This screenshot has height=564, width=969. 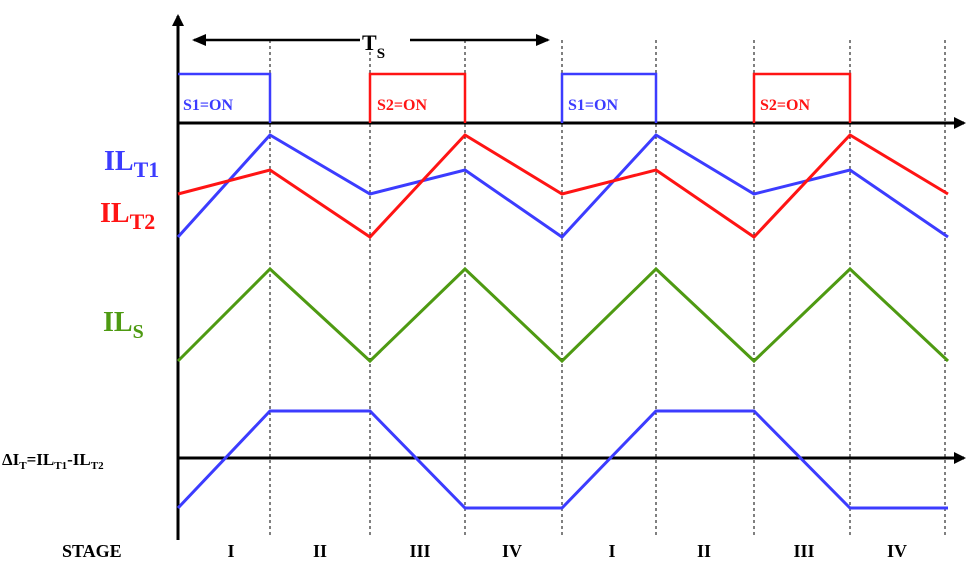 I want to click on delta-t1: T1, so click(x=60, y=466).